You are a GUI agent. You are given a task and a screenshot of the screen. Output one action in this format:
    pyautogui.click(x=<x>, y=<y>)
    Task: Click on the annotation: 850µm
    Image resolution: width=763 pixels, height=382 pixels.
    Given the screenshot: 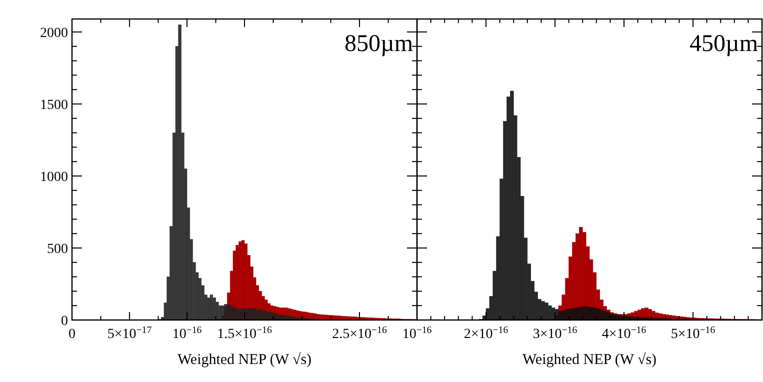 What is the action you would take?
    pyautogui.click(x=379, y=44)
    